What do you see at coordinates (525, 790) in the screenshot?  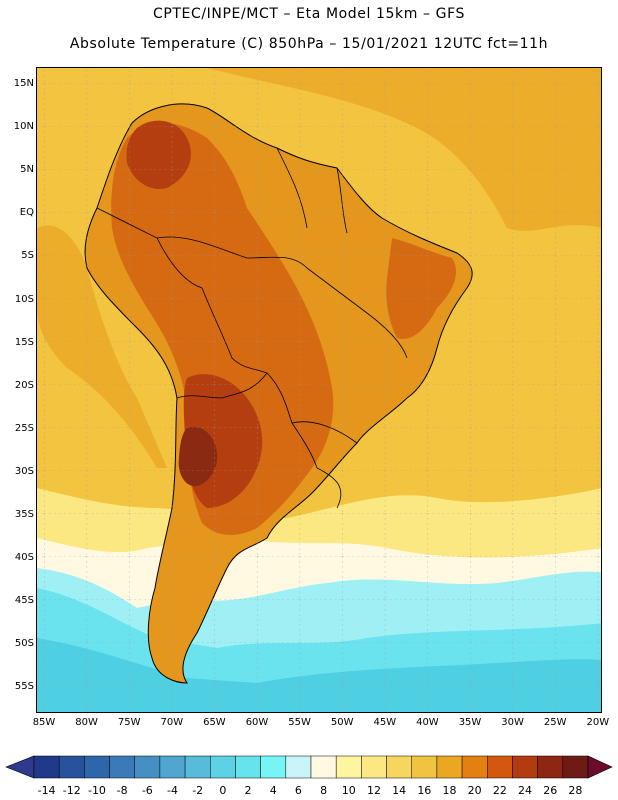 I see `colorbar-tick-label: 24` at bounding box center [525, 790].